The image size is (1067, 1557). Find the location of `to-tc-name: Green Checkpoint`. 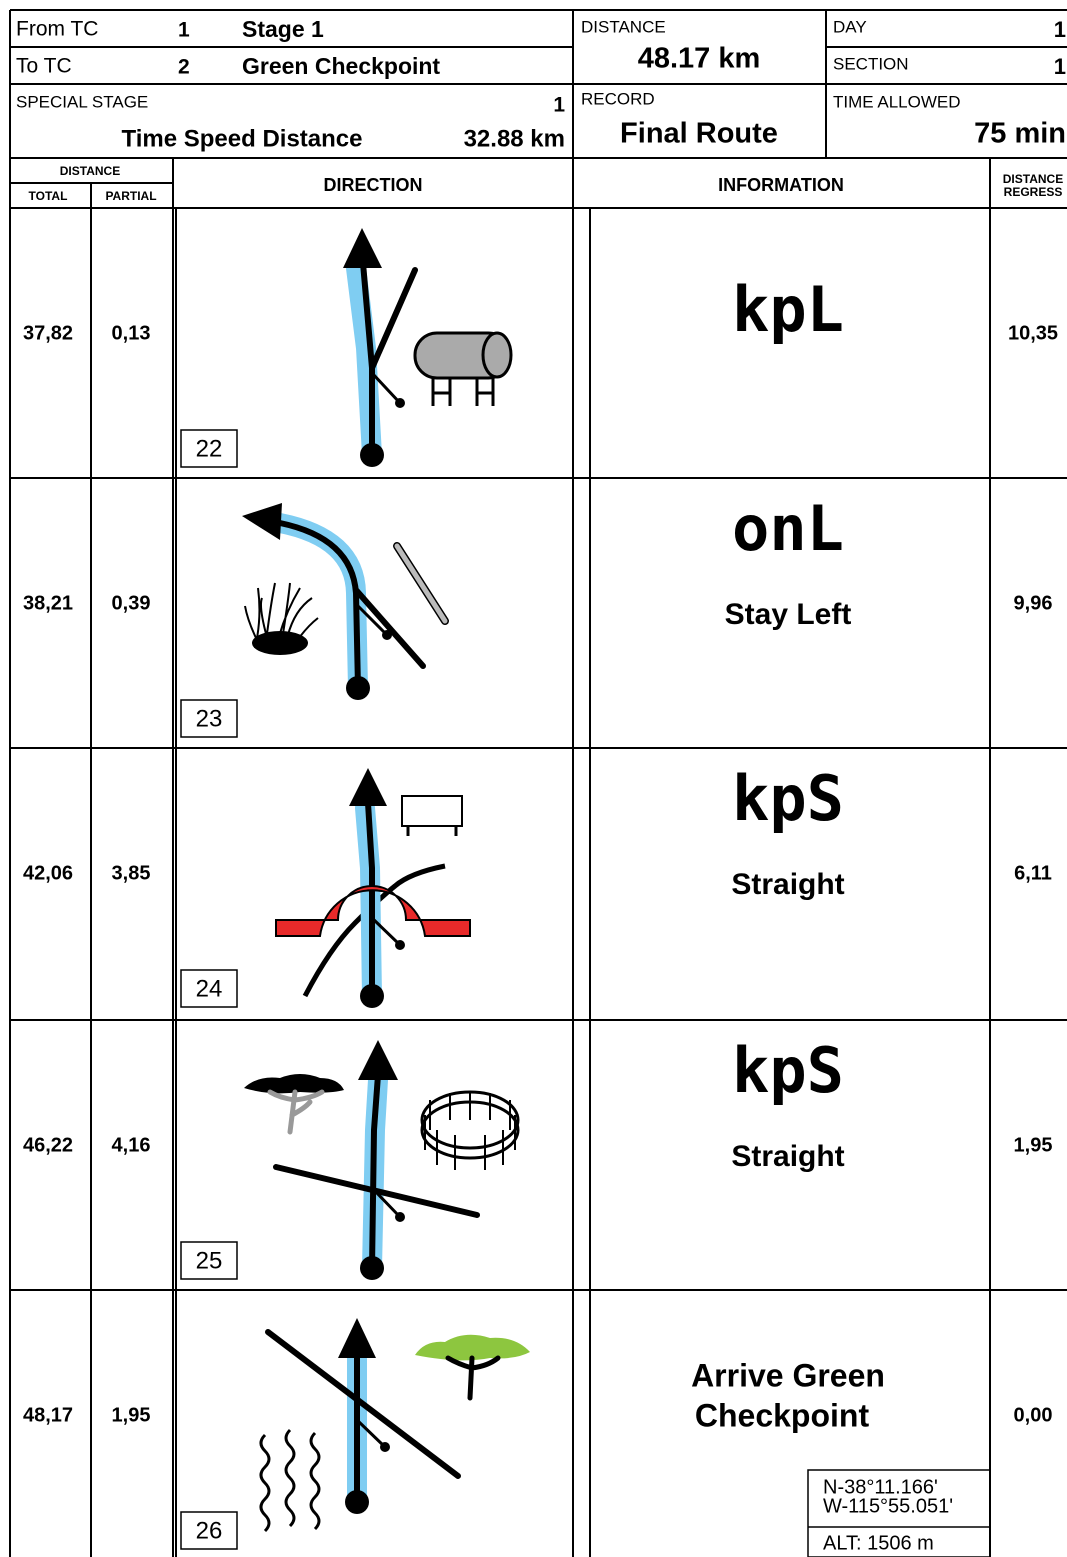

to-tc-name: Green Checkpoint is located at coordinates (341, 66).